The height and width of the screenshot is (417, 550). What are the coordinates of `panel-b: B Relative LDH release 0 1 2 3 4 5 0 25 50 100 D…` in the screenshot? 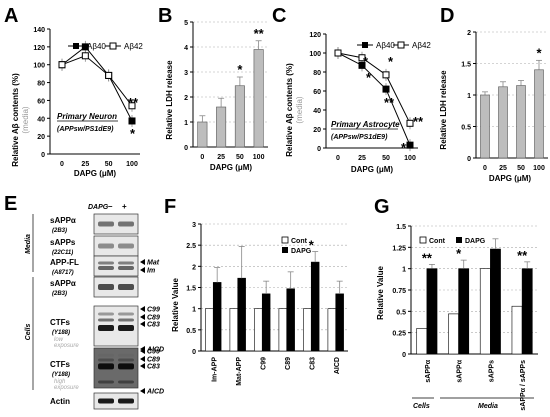 It's located at (213, 88).